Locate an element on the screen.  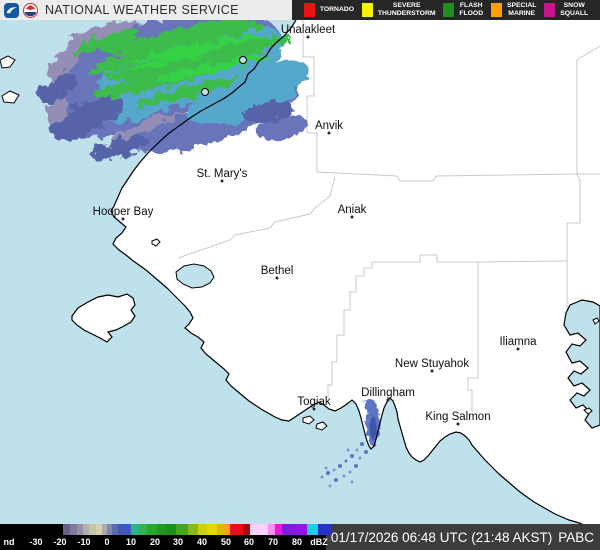
warning-legend-item-severe-thunderstorm: SEVERE THUNDERSTORM is located at coordinates (398, 10).